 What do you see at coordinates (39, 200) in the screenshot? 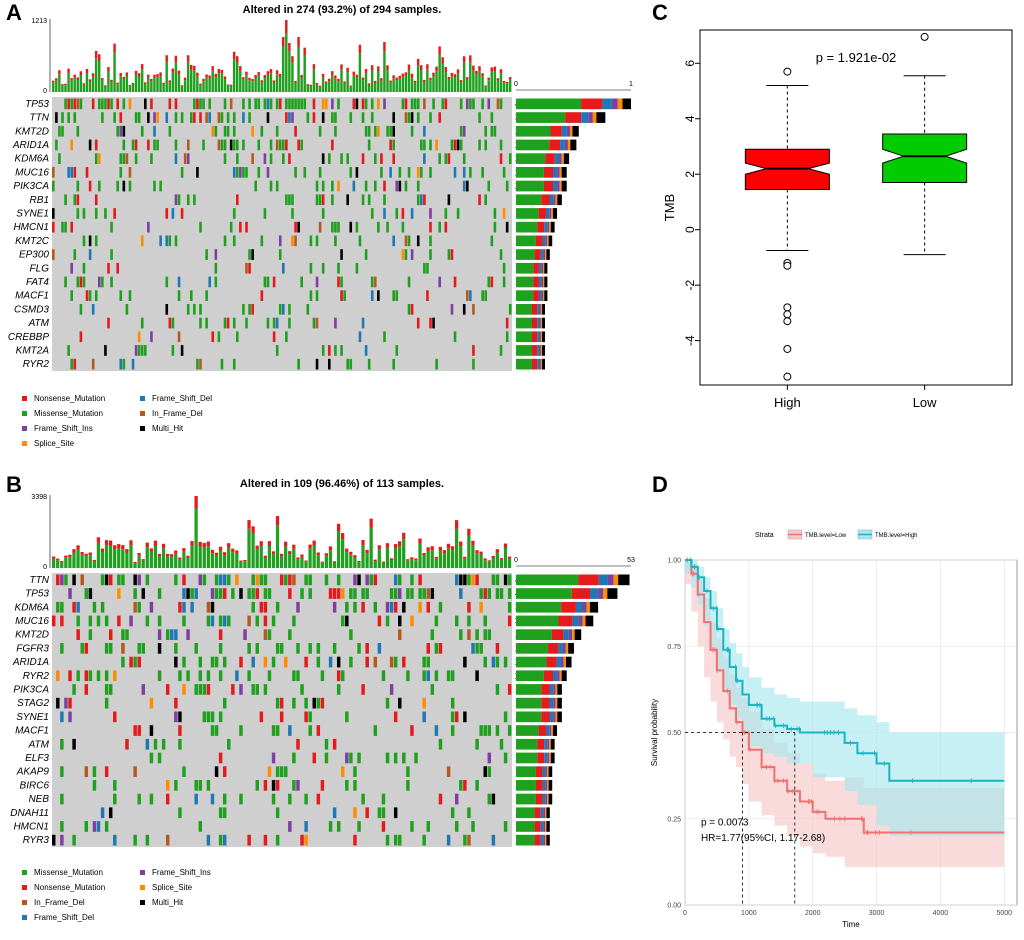
I see `gene-label: RB1` at bounding box center [39, 200].